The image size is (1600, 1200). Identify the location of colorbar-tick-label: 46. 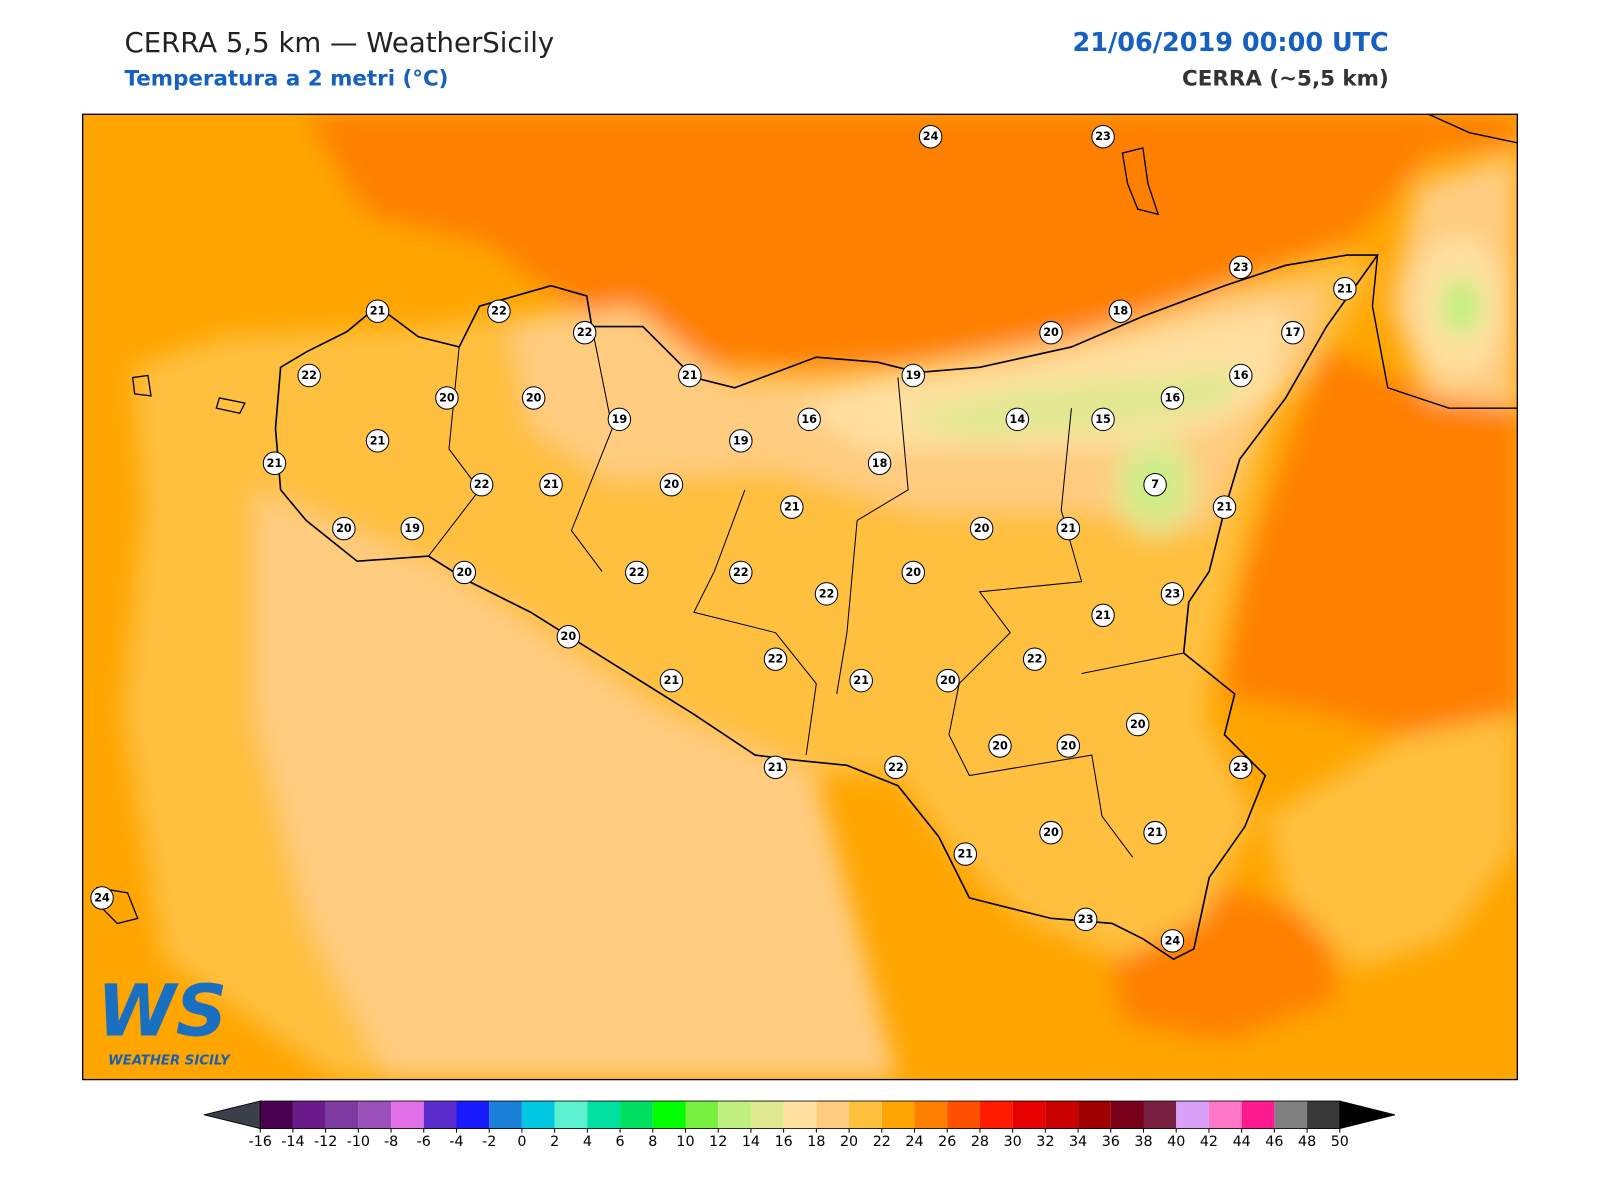
(1274, 1142).